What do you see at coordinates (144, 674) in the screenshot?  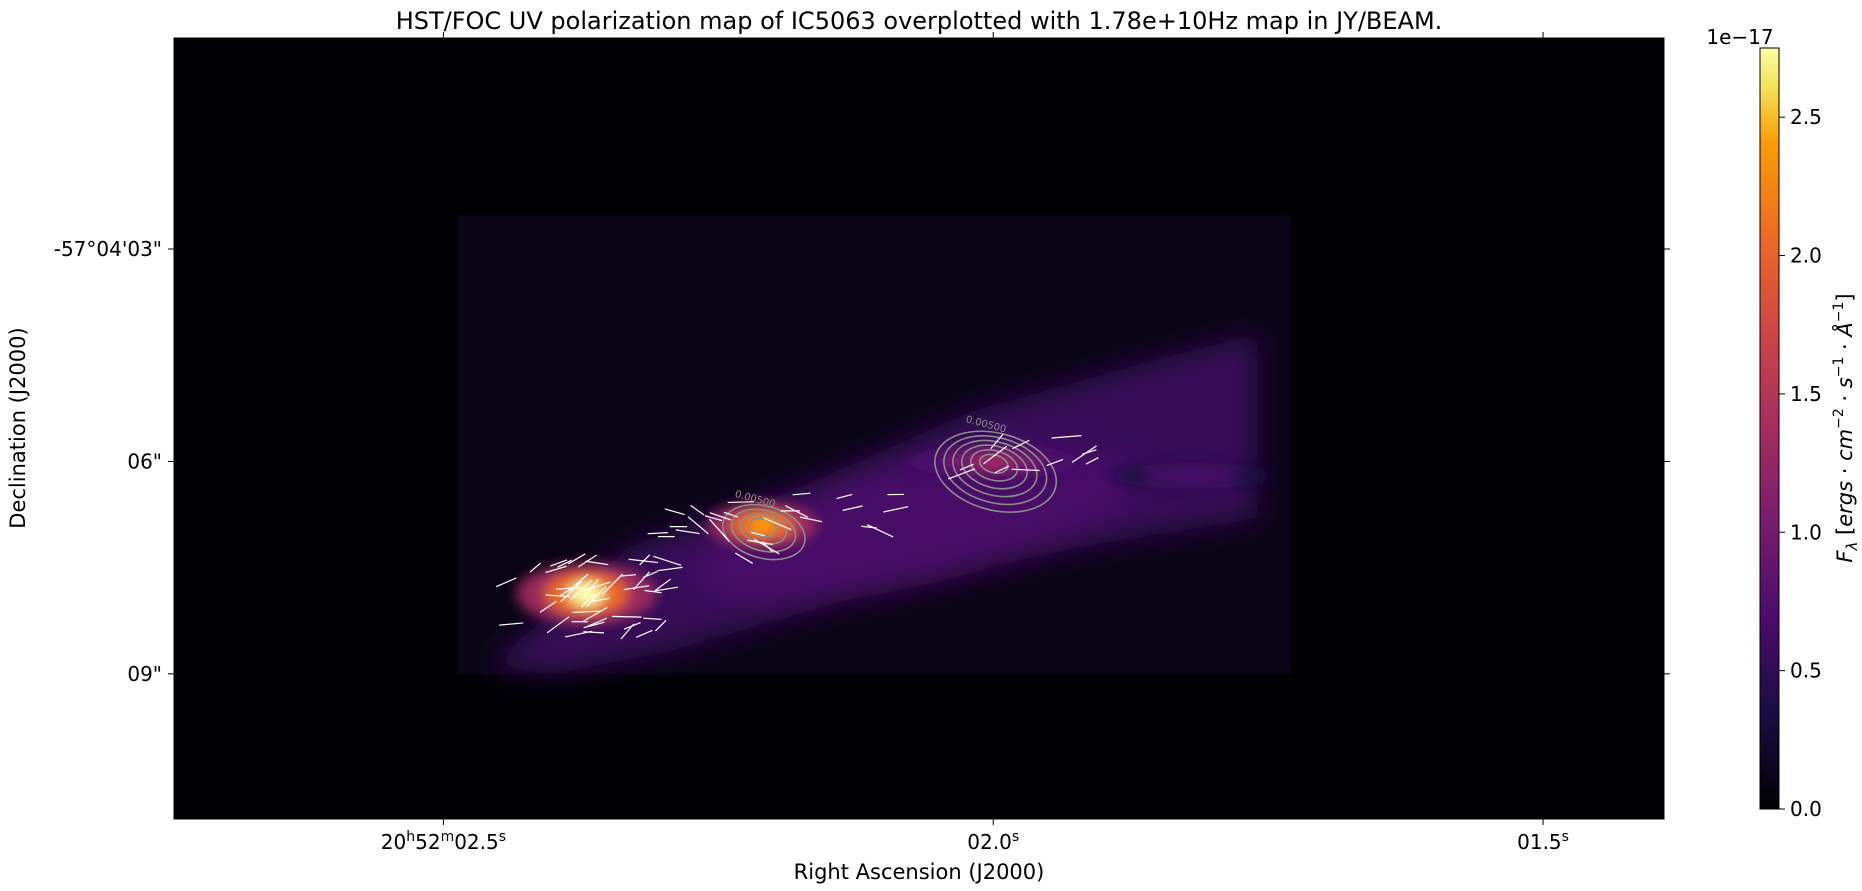 I see `y-tick-label: 09"` at bounding box center [144, 674].